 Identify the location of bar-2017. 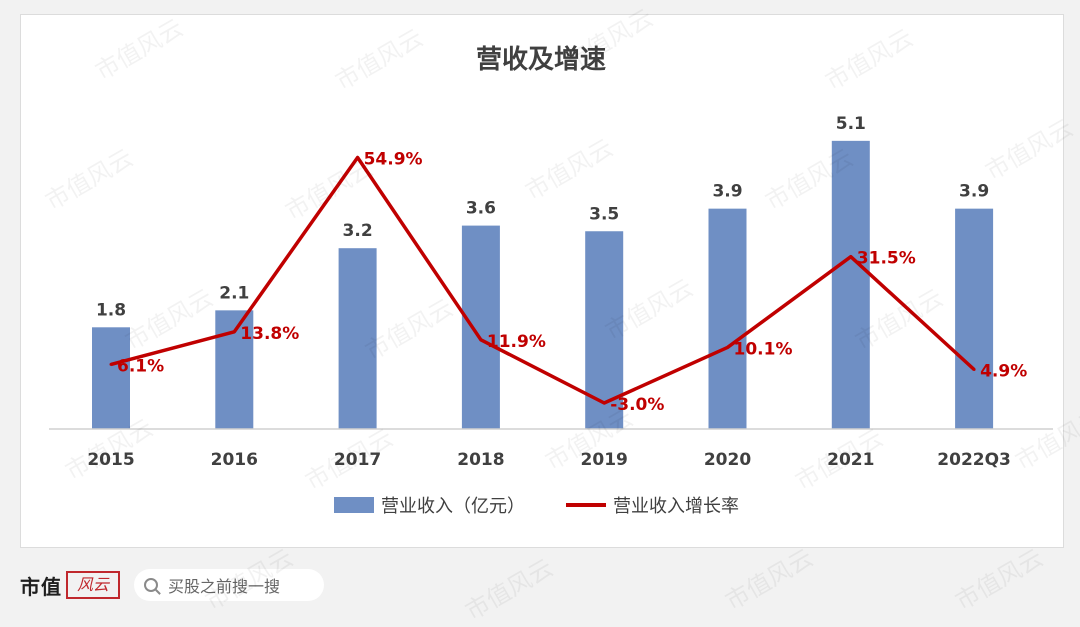
(357, 338).